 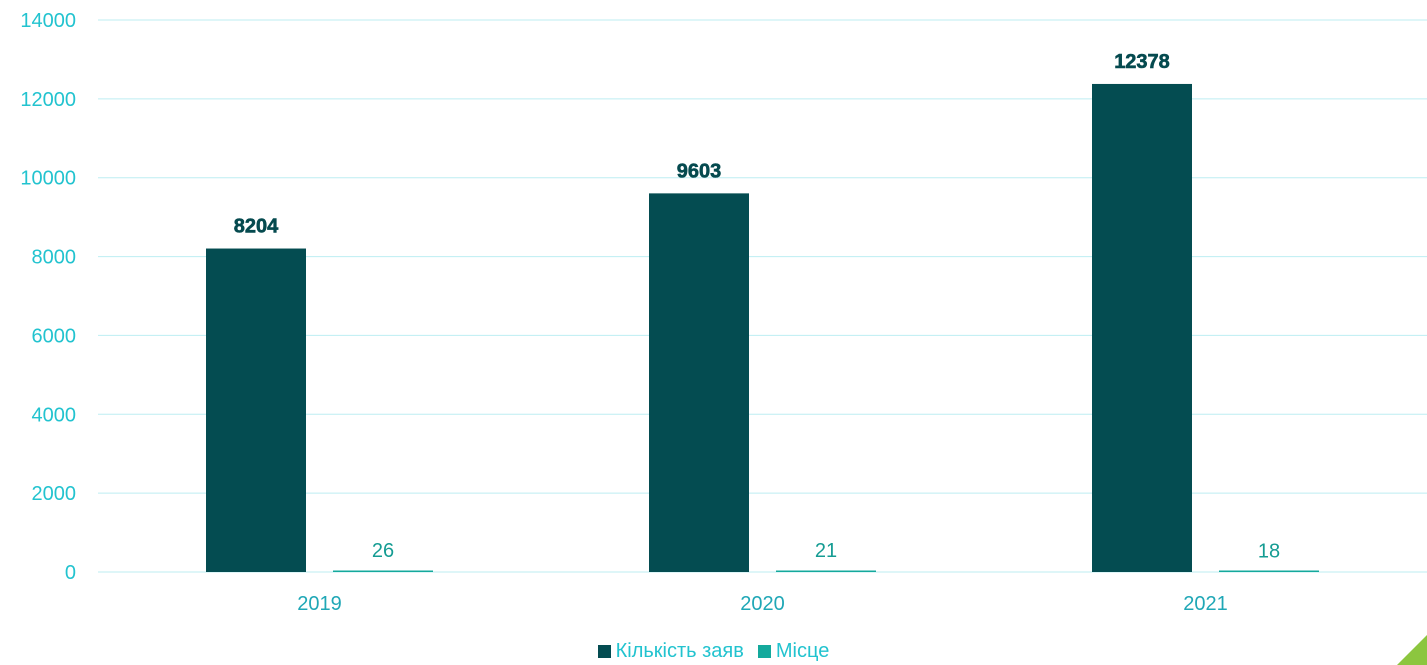 What do you see at coordinates (48, 179) in the screenshot?
I see `y-tick-label: 10000` at bounding box center [48, 179].